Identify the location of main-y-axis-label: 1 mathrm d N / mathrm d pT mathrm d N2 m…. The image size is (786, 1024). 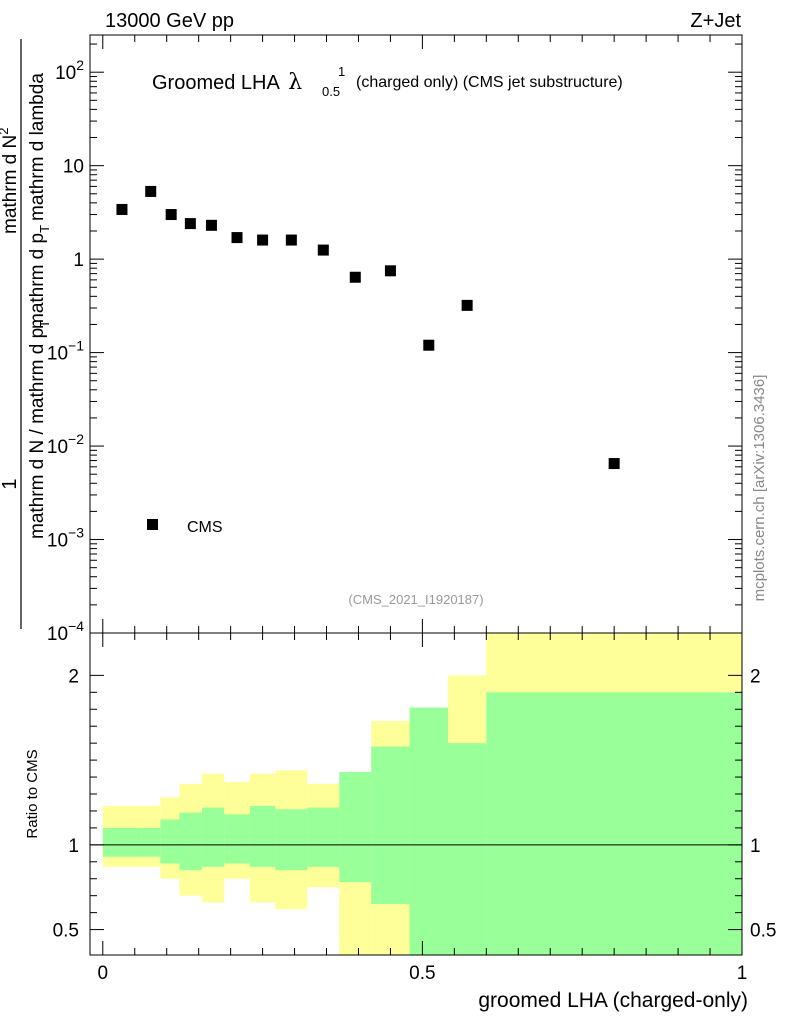
(26, 334).